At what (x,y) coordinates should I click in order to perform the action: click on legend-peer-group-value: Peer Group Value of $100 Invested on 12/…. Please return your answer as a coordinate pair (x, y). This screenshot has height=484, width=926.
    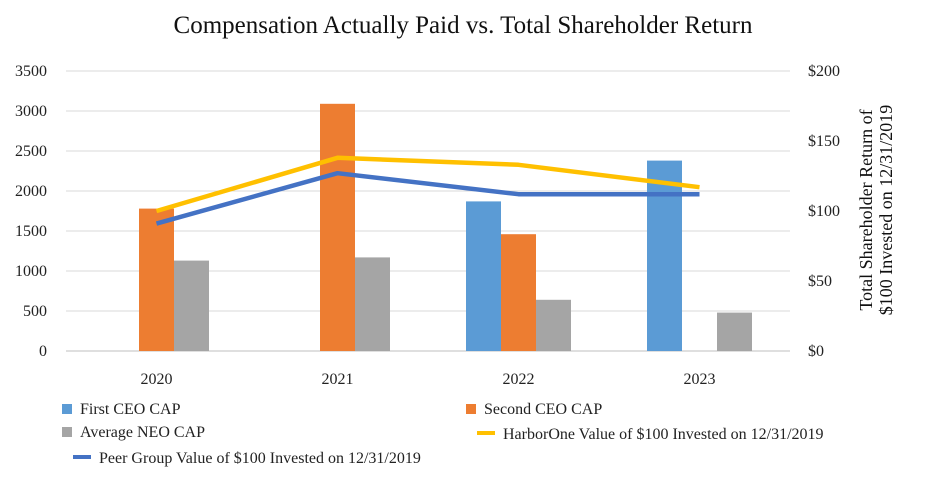
    Looking at the image, I should click on (247, 459).